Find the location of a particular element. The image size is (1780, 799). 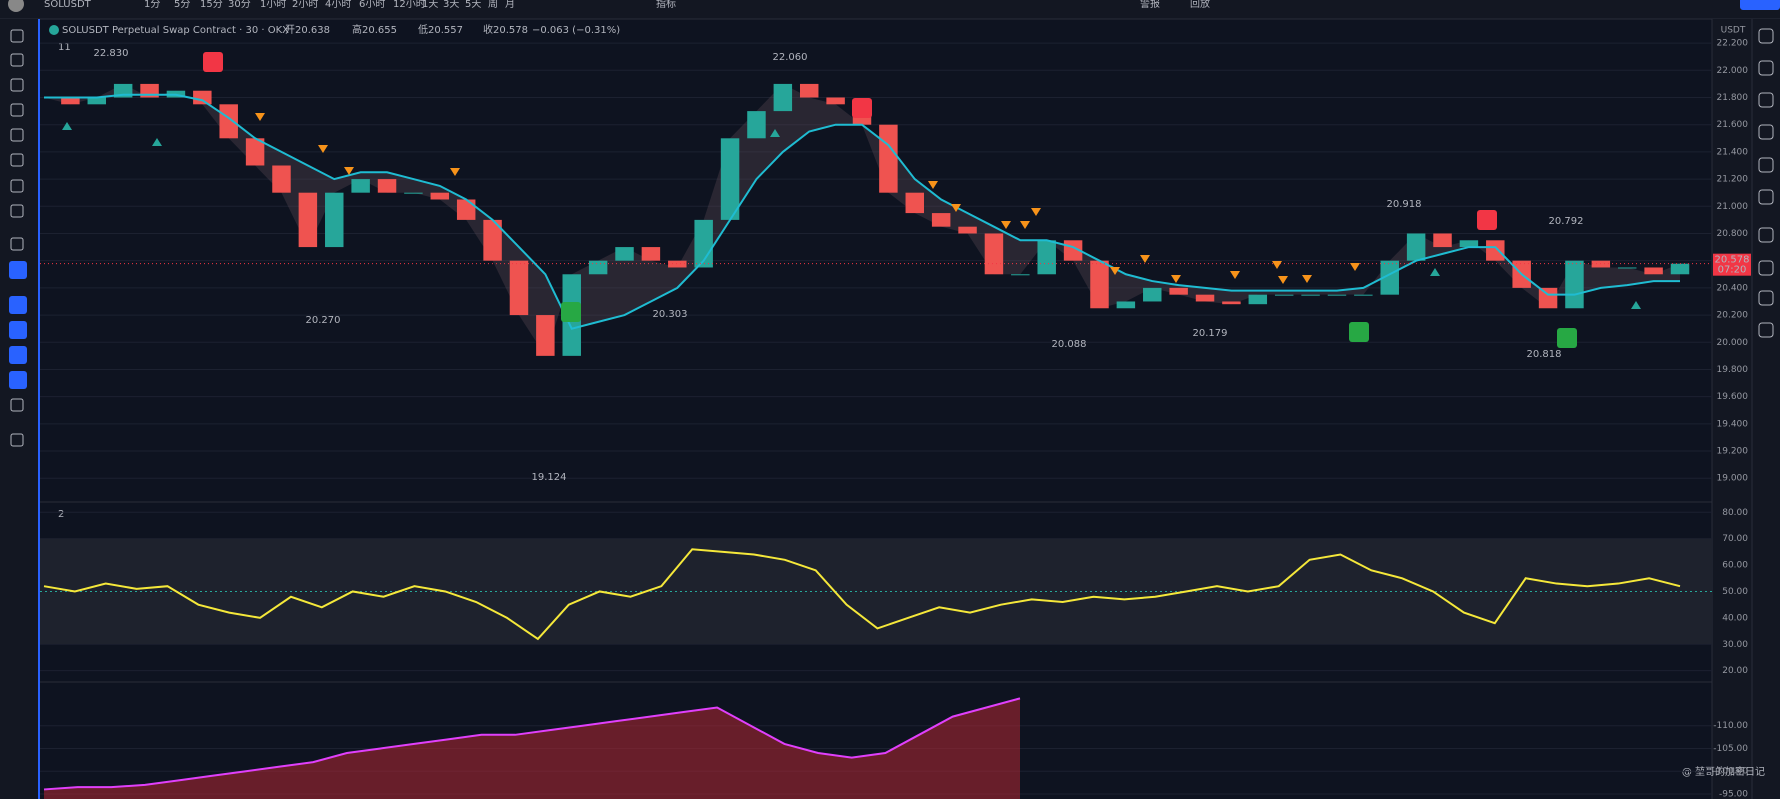

ohlc-close: 20.578 is located at coordinates (510, 30).